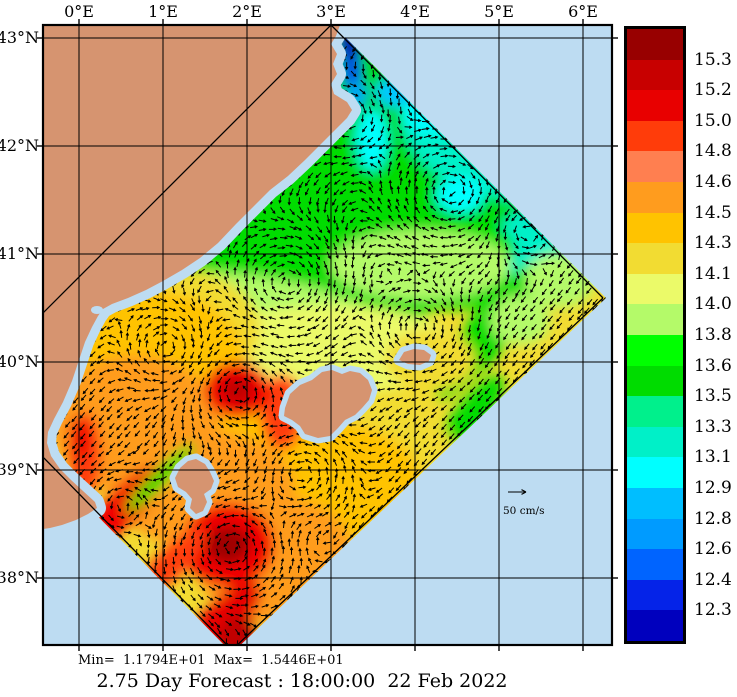 The width and height of the screenshot is (737, 697). What do you see at coordinates (97, 310) in the screenshot?
I see `ebro-lagoon` at bounding box center [97, 310].